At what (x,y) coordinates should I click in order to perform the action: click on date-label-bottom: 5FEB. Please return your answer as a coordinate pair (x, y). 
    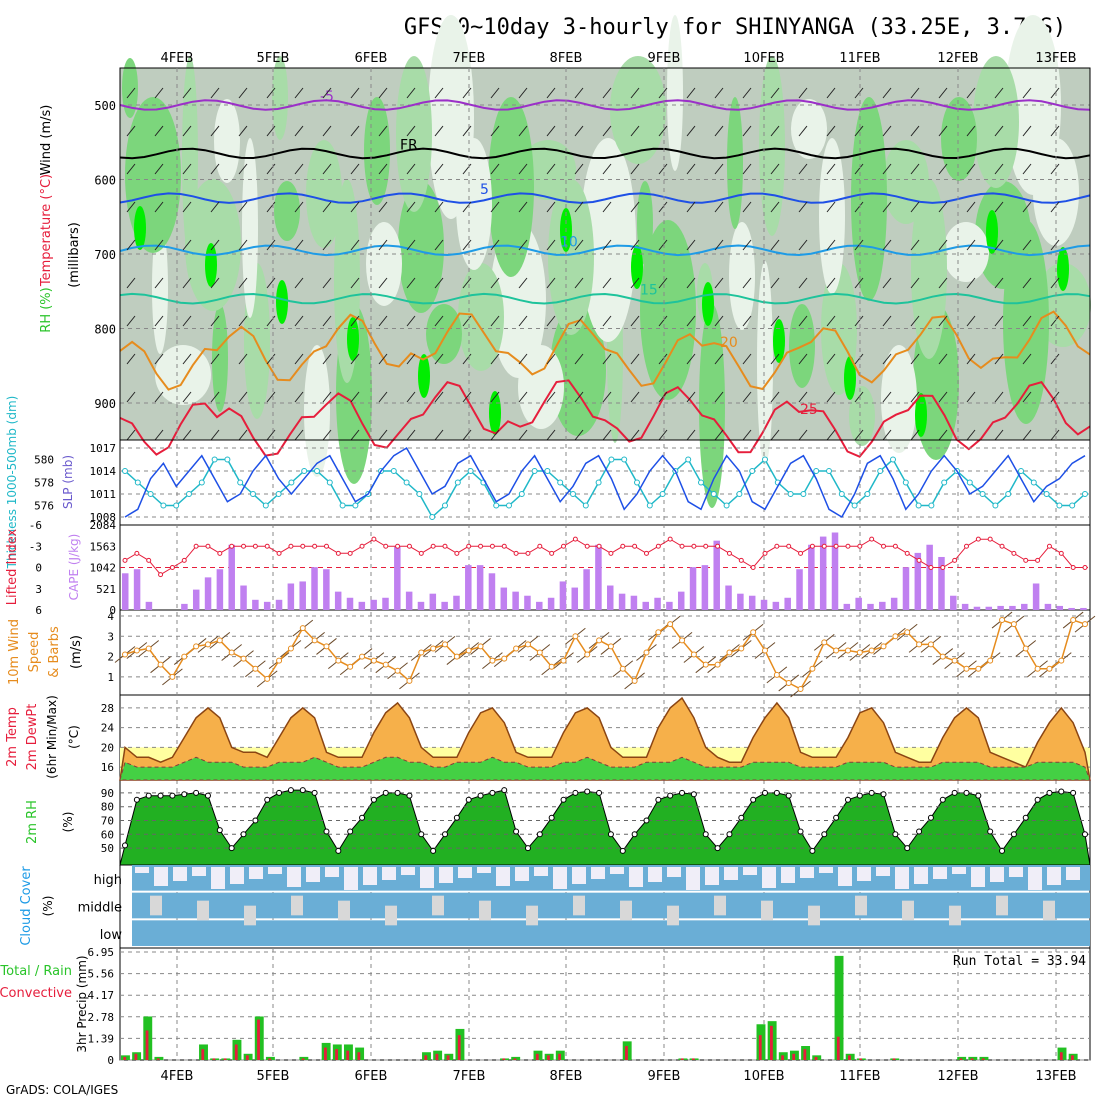
    Looking at the image, I should click on (273, 1076).